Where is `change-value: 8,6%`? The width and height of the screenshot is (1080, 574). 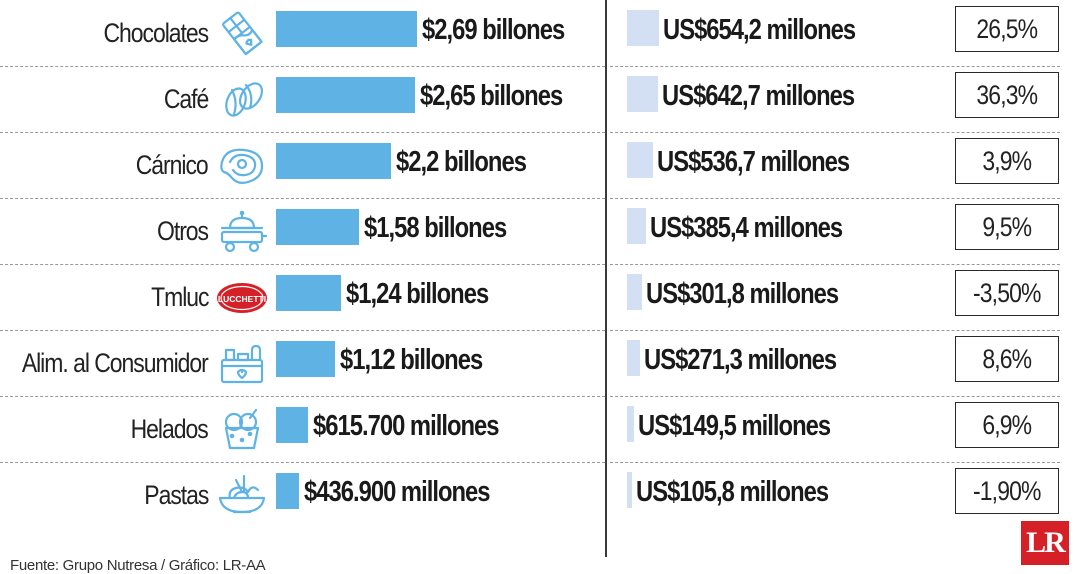
change-value: 8,6% is located at coordinates (1007, 359).